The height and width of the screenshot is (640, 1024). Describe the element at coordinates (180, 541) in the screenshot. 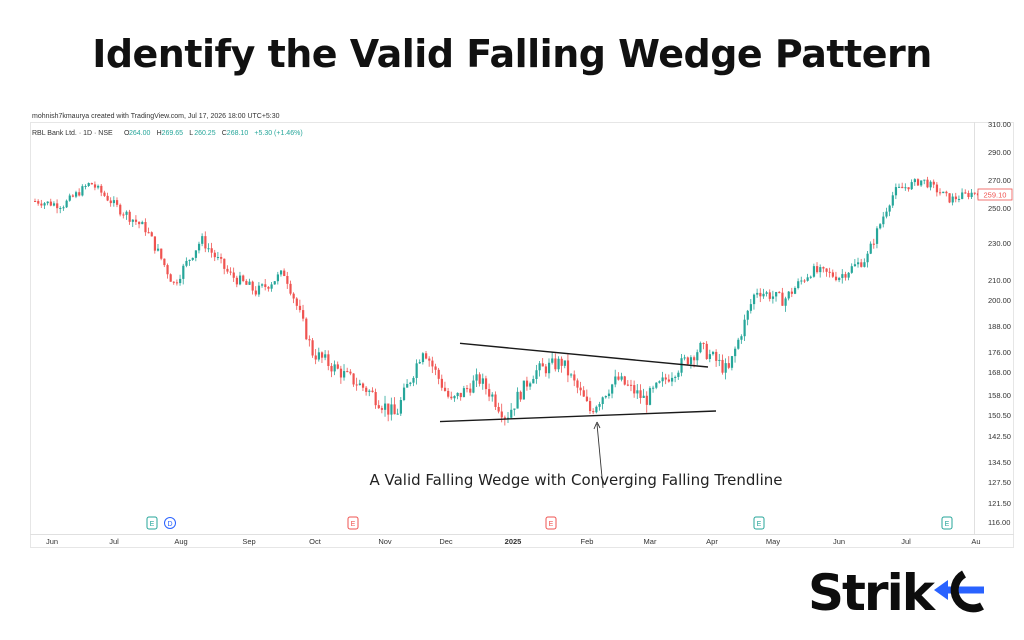

I see `time-tick-label: Aug` at that location.